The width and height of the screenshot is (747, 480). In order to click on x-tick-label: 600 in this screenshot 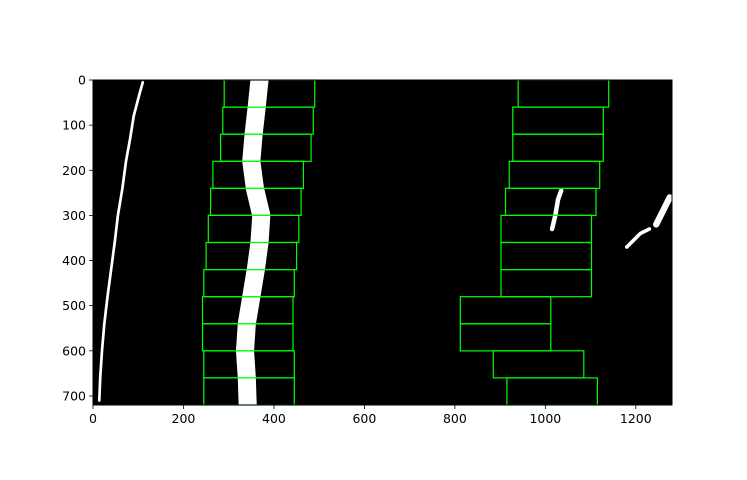, I will do `click(364, 418)`.